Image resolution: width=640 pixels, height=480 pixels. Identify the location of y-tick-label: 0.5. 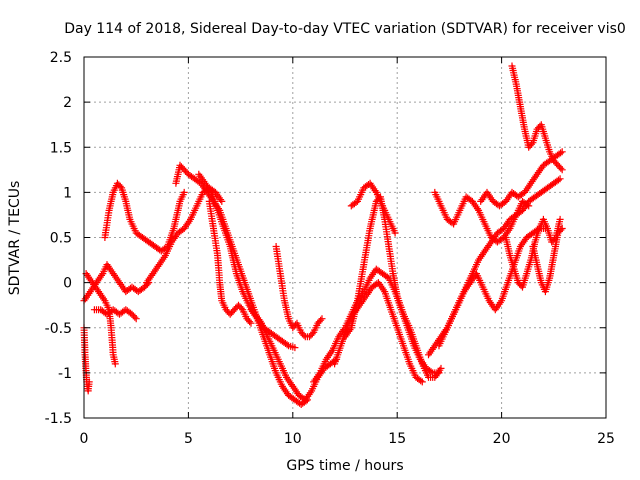
(61, 239).